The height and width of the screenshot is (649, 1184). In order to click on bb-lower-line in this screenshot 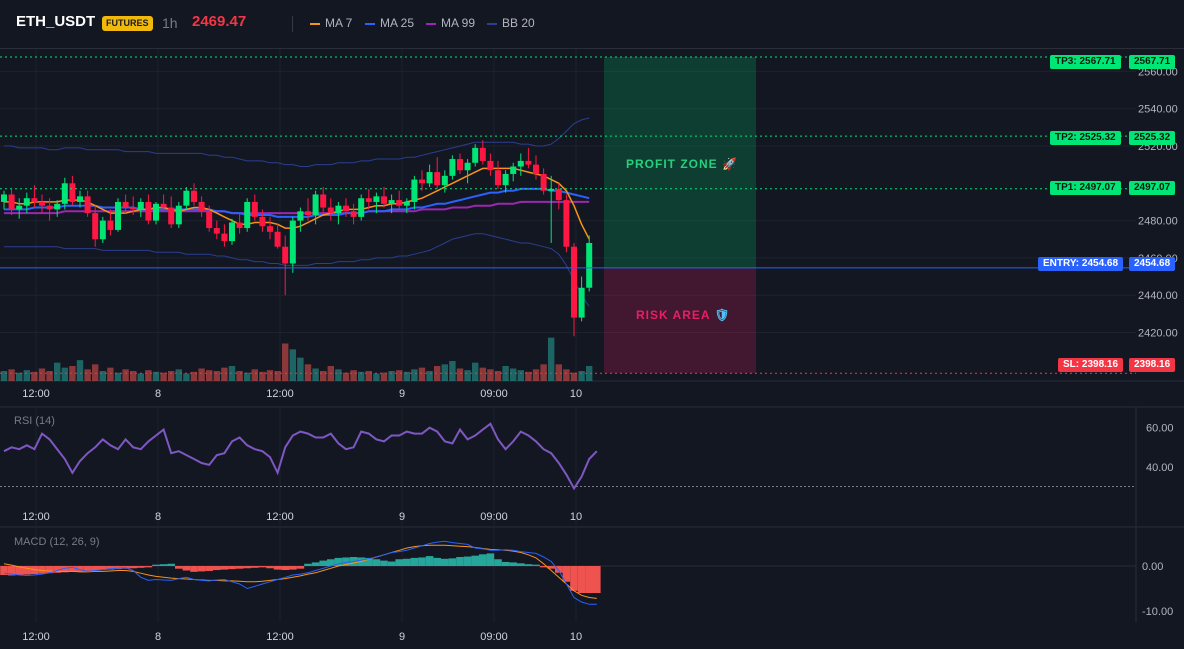, I will do `click(297, 270)`.